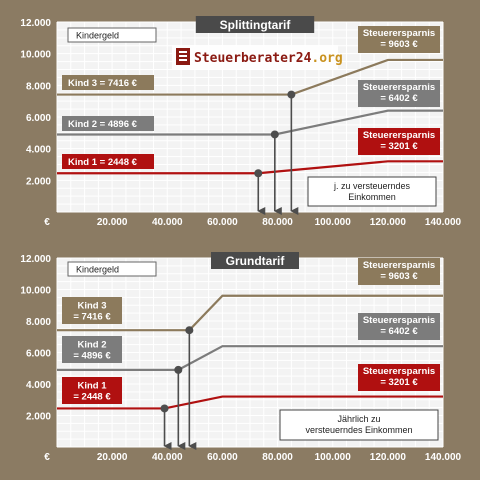 Image resolution: width=480 pixels, height=480 pixels. What do you see at coordinates (92, 356) in the screenshot?
I see `series-name-label: = 4896 €` at bounding box center [92, 356].